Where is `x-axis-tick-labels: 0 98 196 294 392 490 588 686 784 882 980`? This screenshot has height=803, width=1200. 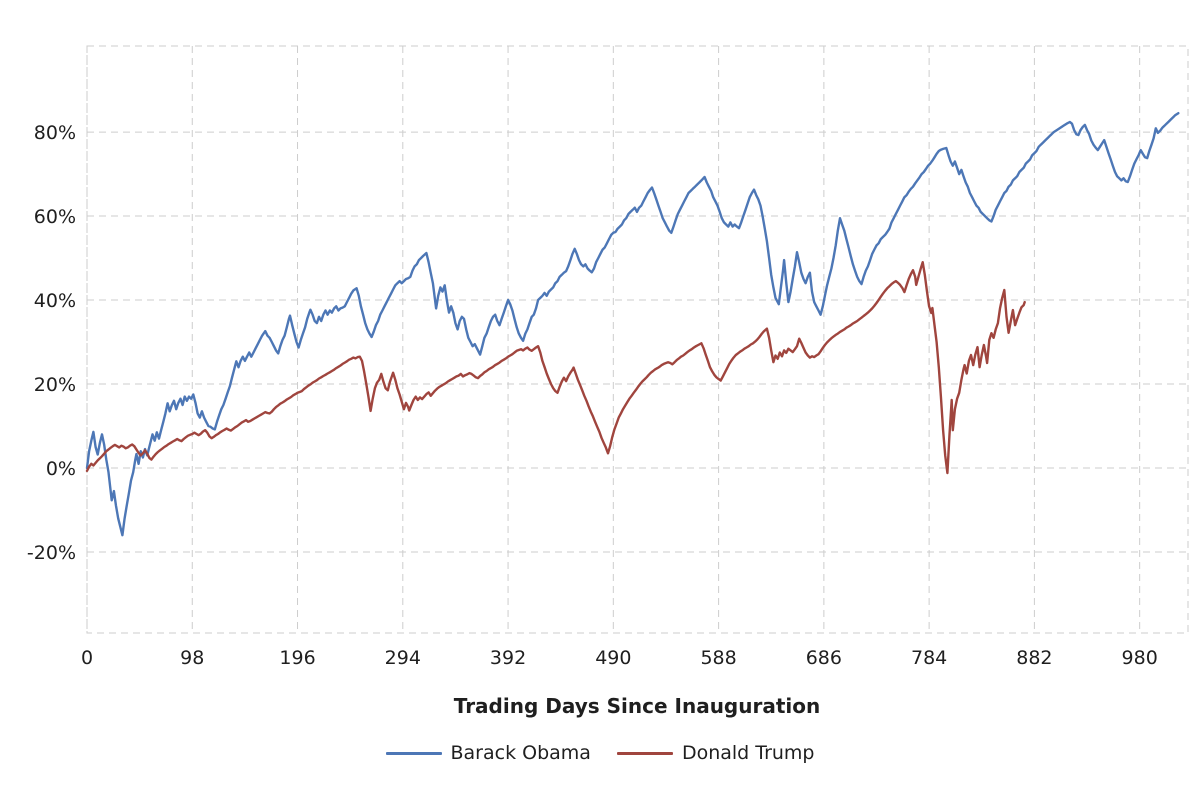
x-axis-tick-labels: 0 98 196 294 392 490 588 686 784 882 980 is located at coordinates (619, 658).